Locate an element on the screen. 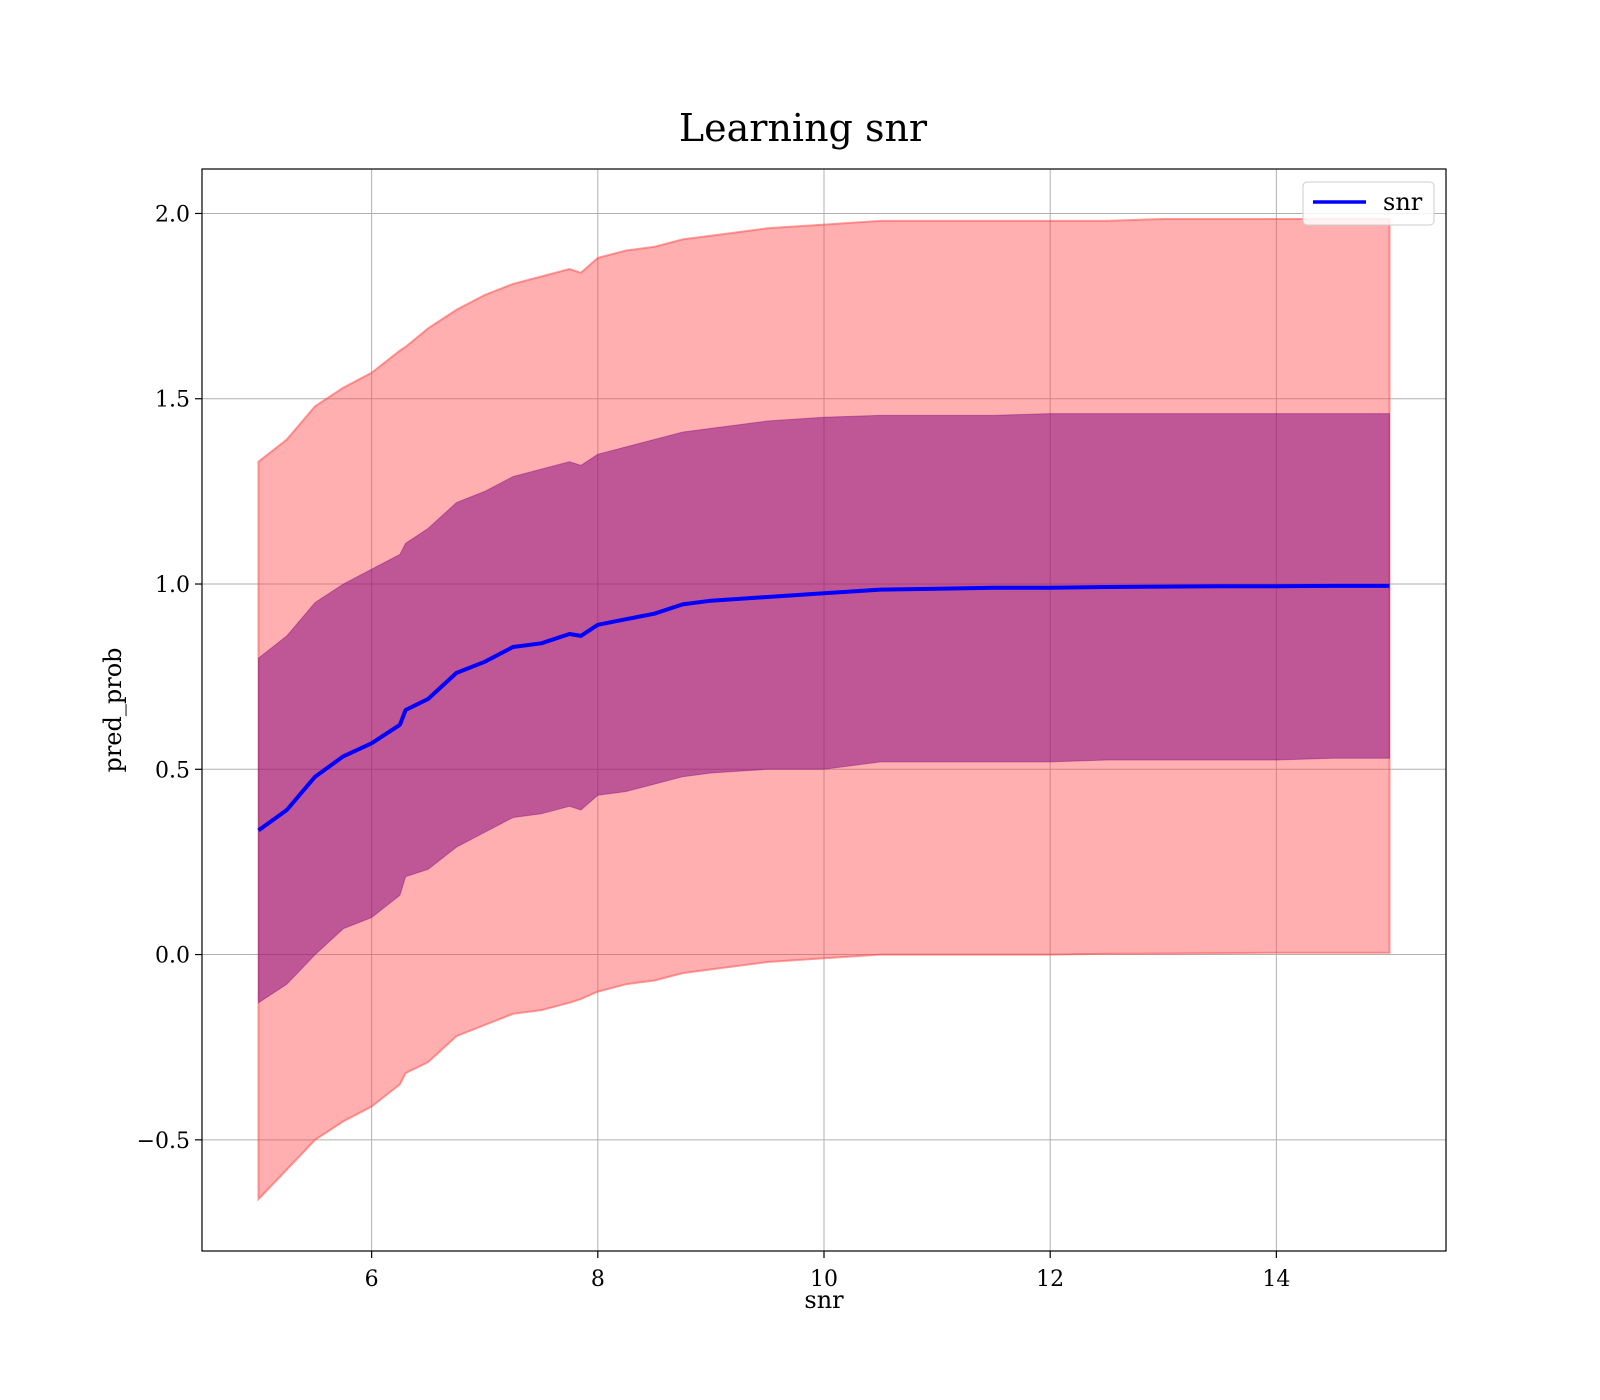 This screenshot has height=1400, width=1600. x-tick-label-3: 12 is located at coordinates (1050, 1279).